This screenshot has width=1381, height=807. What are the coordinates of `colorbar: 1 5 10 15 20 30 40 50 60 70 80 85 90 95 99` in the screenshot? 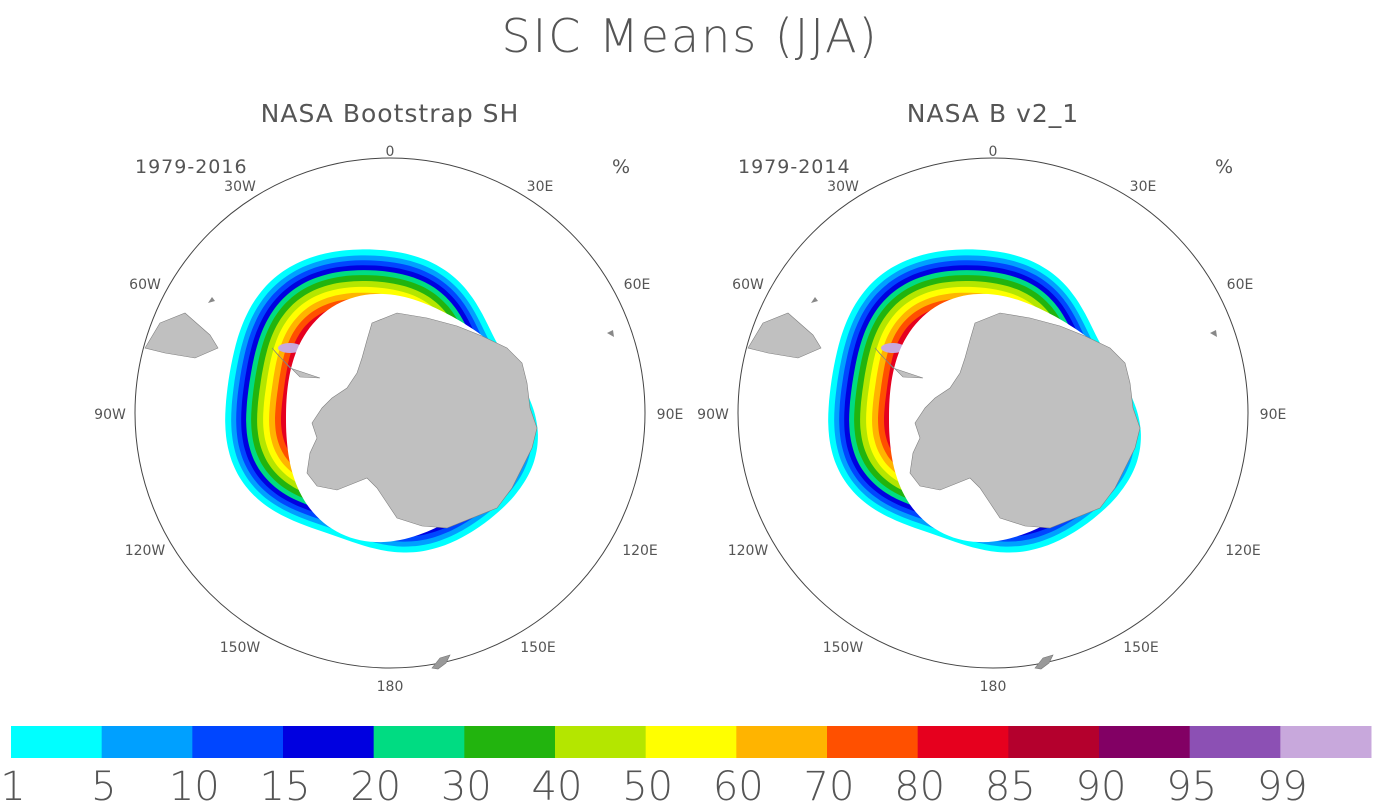 It's located at (686, 766).